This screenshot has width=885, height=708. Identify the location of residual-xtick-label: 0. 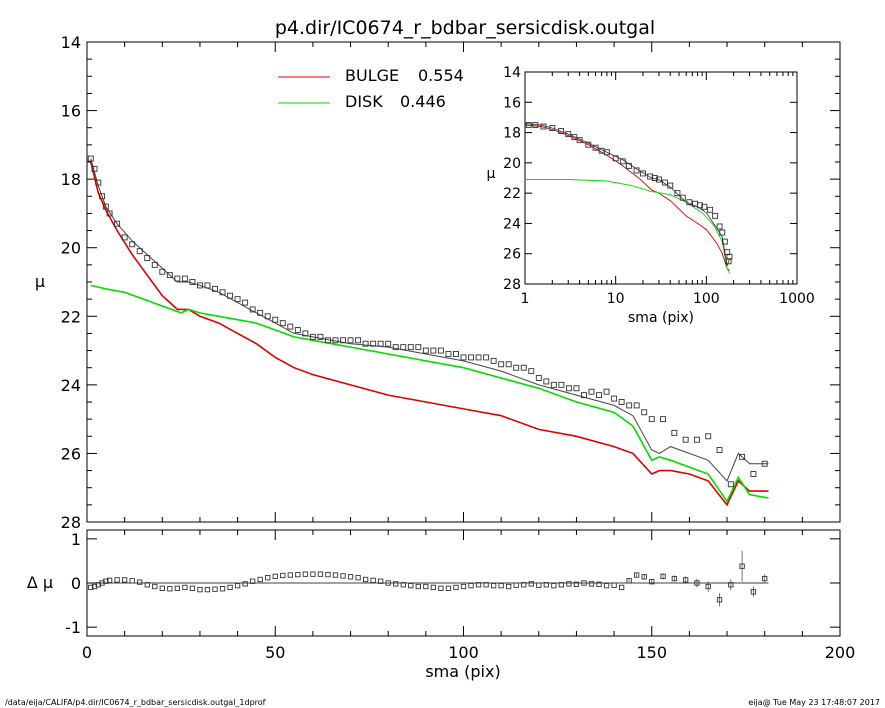
(87, 652).